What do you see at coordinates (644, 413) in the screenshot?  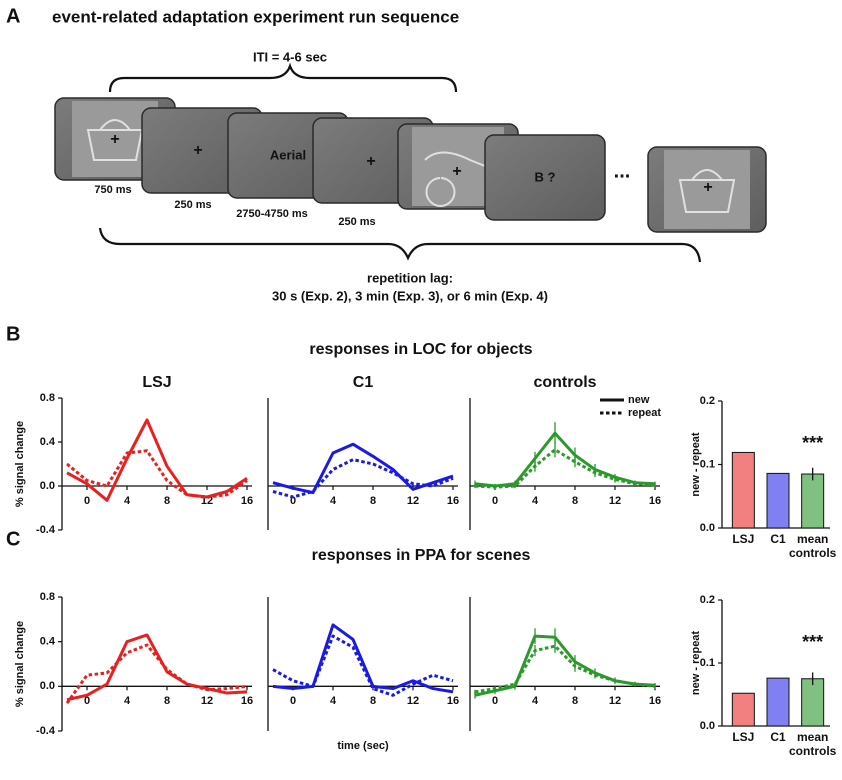 I see `legend-label: repeat` at bounding box center [644, 413].